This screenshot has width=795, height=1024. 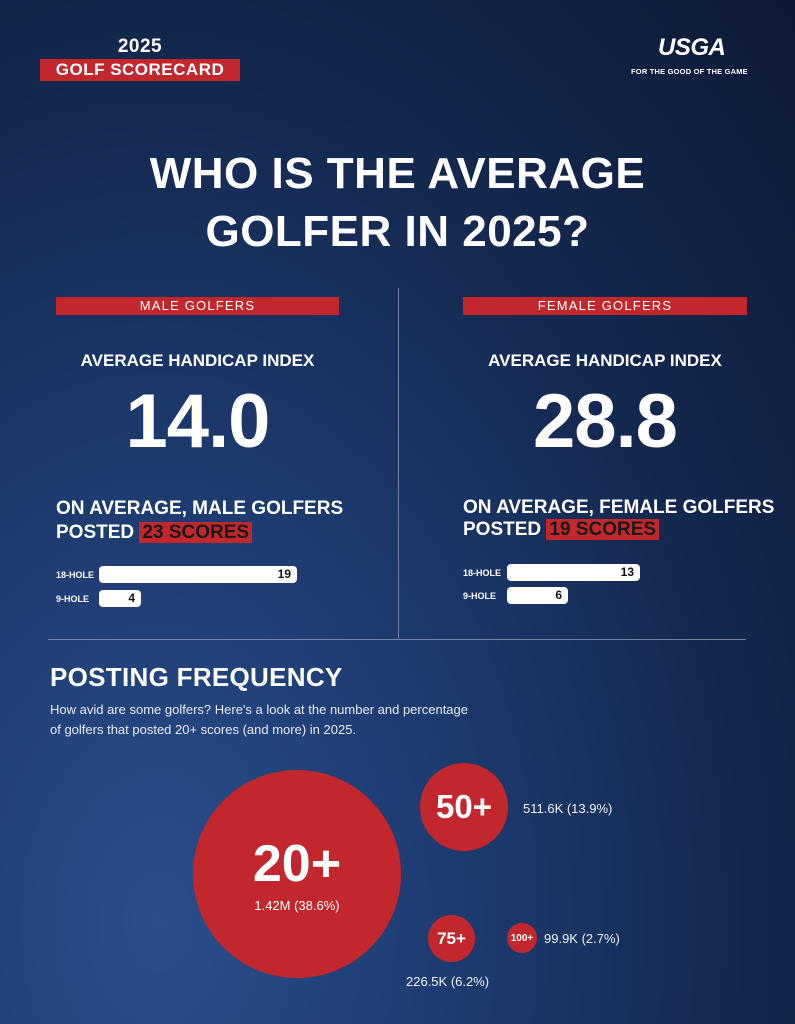 What do you see at coordinates (397, 231) in the screenshot?
I see `page-title-line-2: GOLFER IN 2025?` at bounding box center [397, 231].